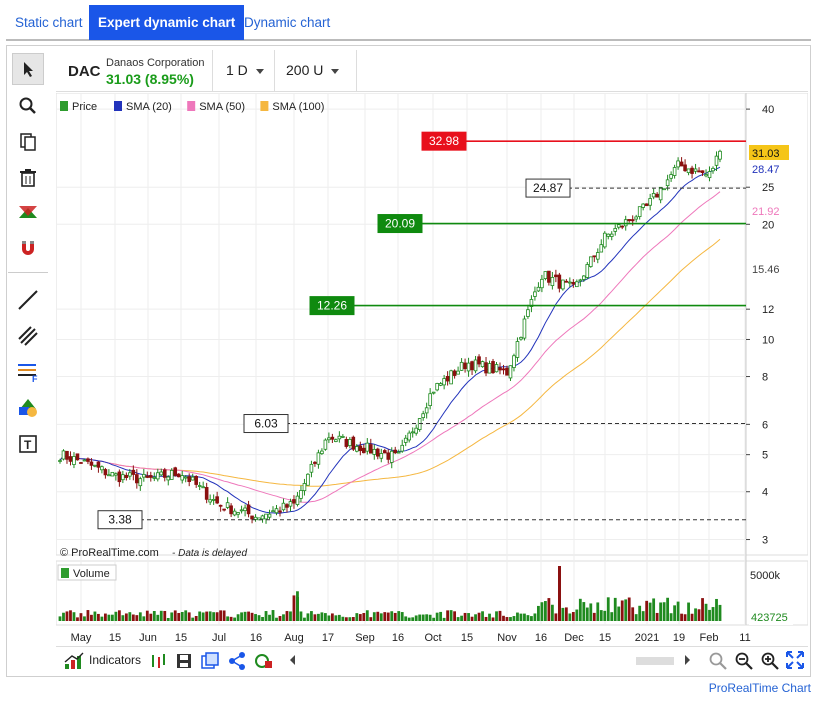 The image size is (835, 707). What do you see at coordinates (109, 553) in the screenshot?
I see `copyright-label: © ProRealTime.com` at bounding box center [109, 553].